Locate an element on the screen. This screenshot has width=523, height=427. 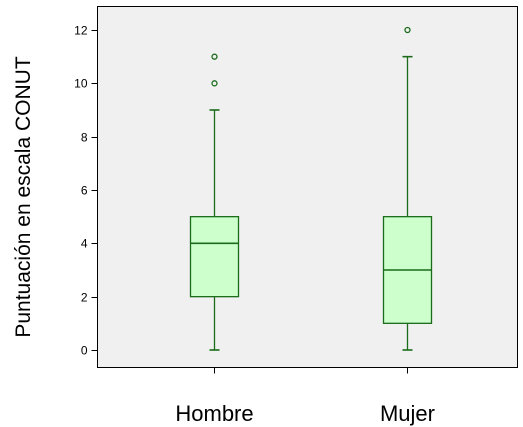
y-tick-label-0: 0 is located at coordinates (84, 351).